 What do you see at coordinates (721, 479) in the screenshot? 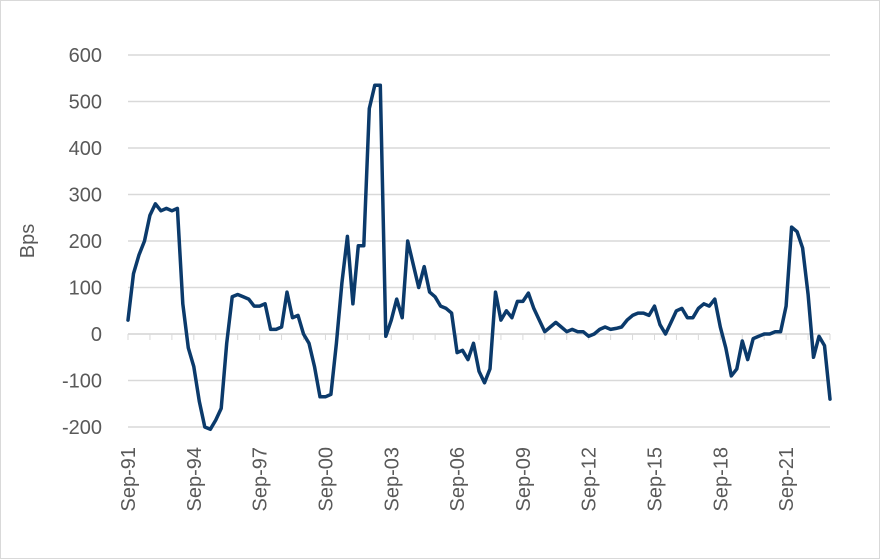
I see `x-tick-label: Sep-18` at bounding box center [721, 479].